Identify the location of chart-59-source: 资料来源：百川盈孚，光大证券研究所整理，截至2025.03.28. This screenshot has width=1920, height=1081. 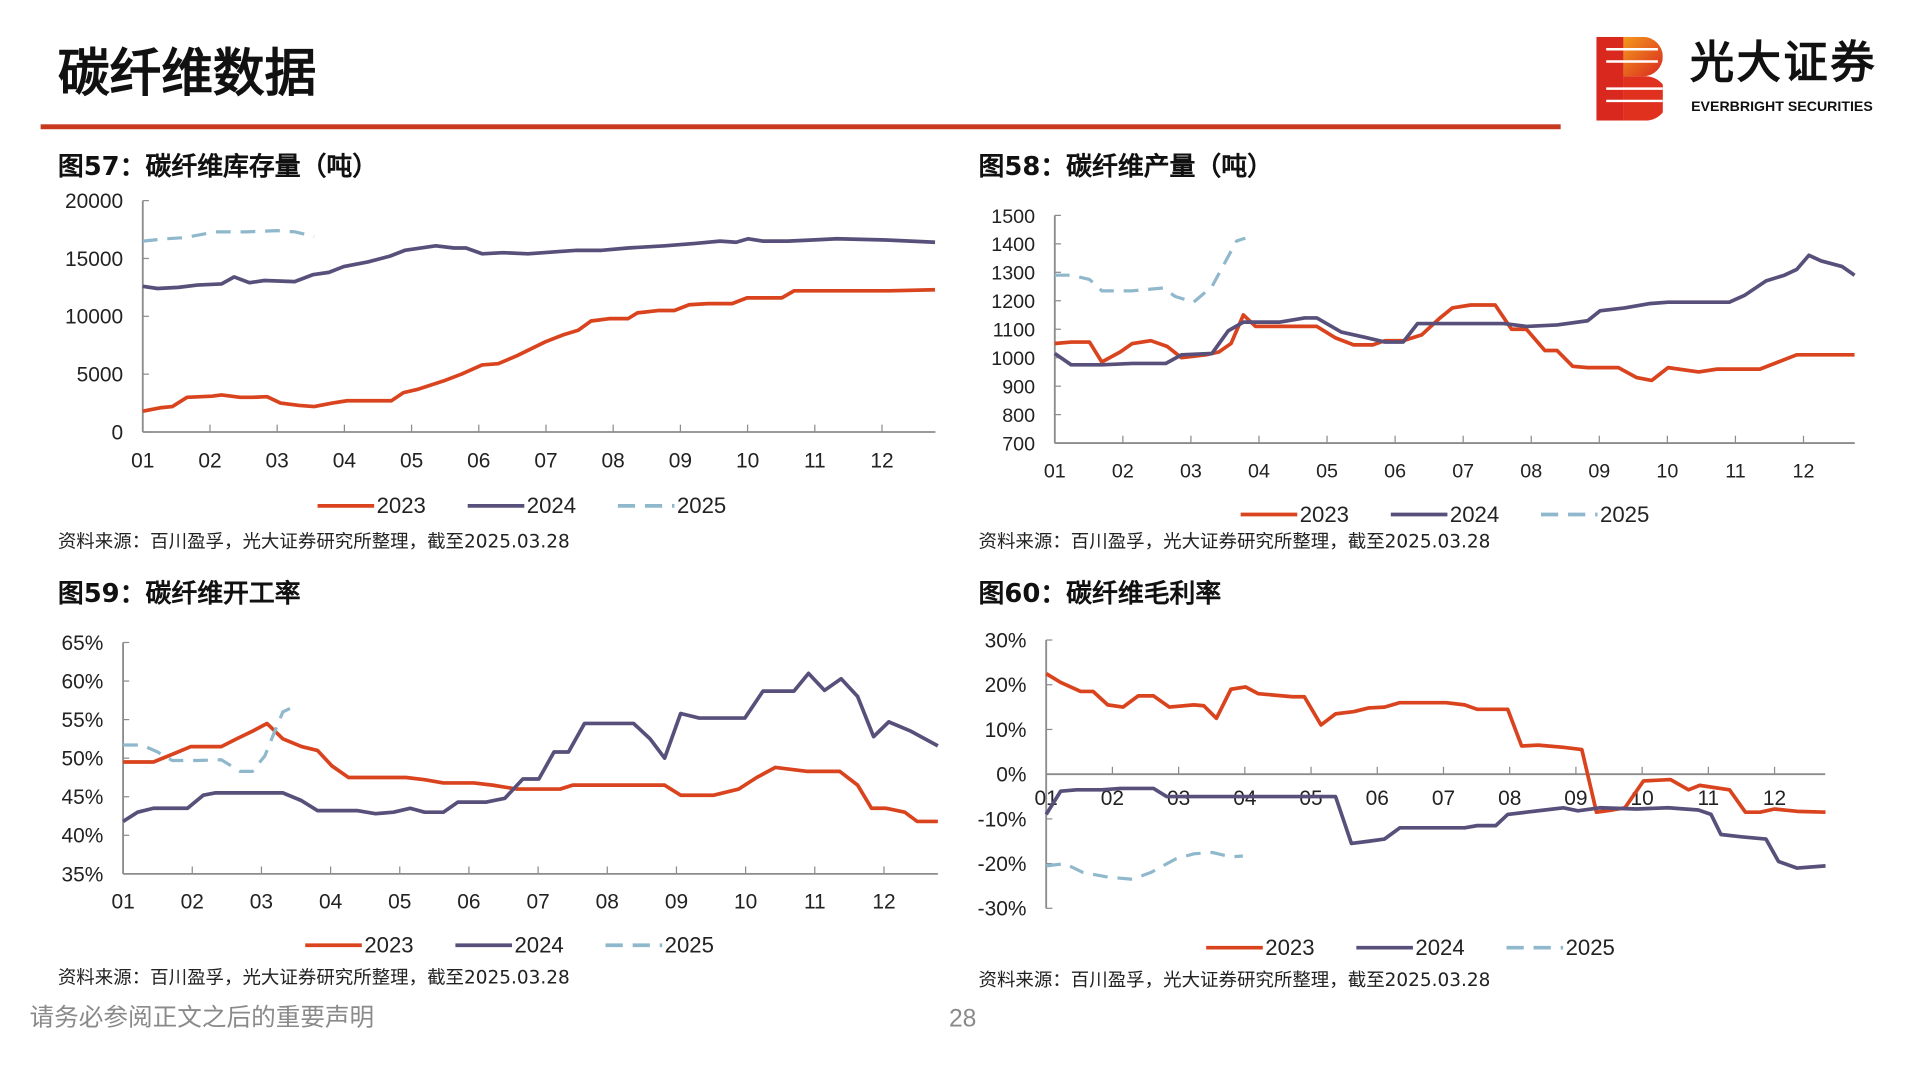
(313, 977).